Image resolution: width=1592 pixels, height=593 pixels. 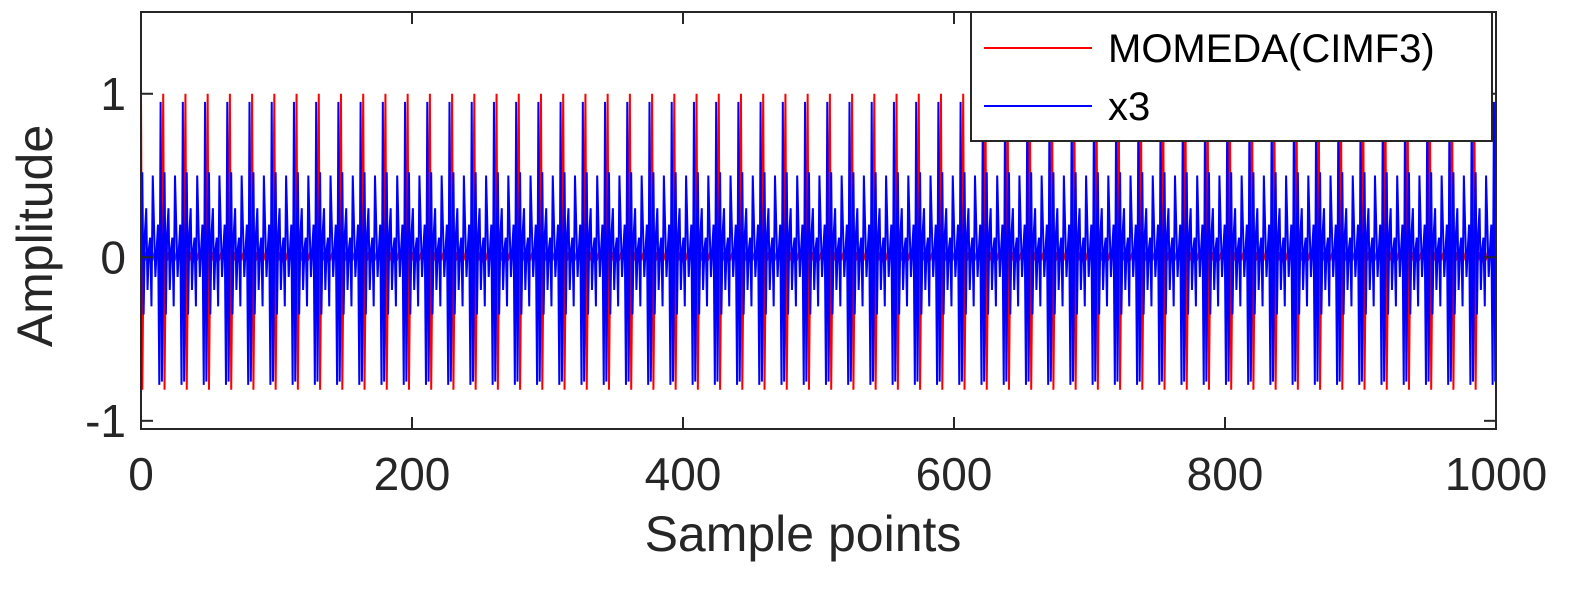 What do you see at coordinates (113, 94) in the screenshot?
I see `y-tick-label: 1` at bounding box center [113, 94].